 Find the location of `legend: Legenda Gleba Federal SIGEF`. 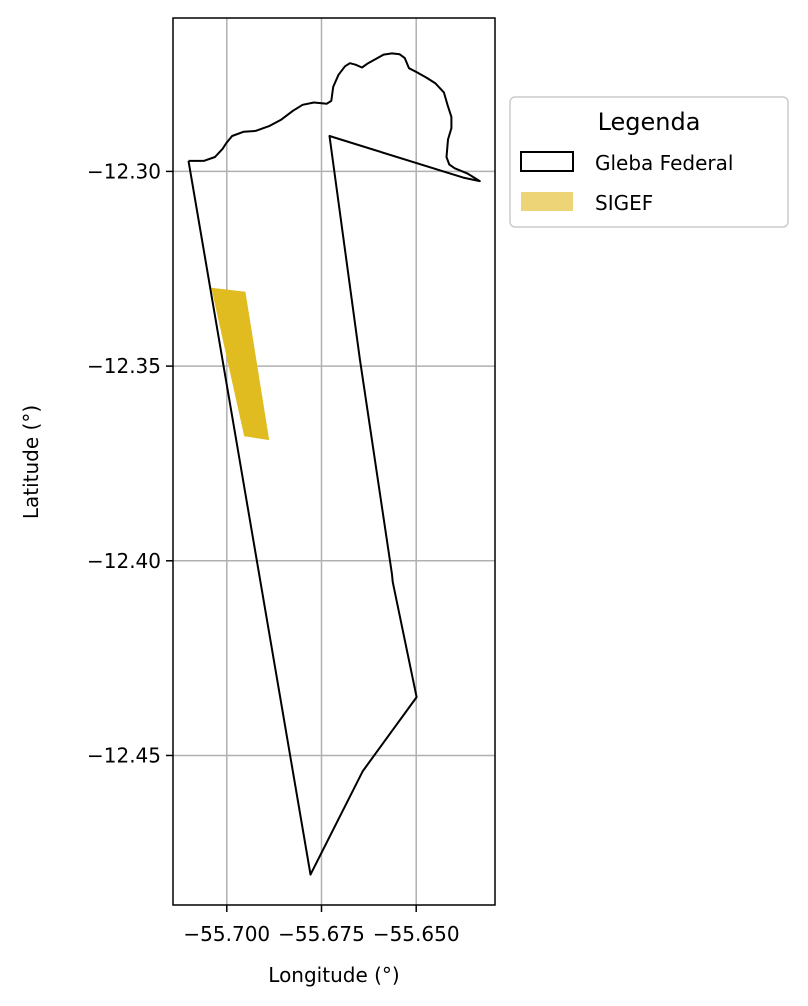

legend: Legenda Gleba Federal SIGEF is located at coordinates (649, 162).